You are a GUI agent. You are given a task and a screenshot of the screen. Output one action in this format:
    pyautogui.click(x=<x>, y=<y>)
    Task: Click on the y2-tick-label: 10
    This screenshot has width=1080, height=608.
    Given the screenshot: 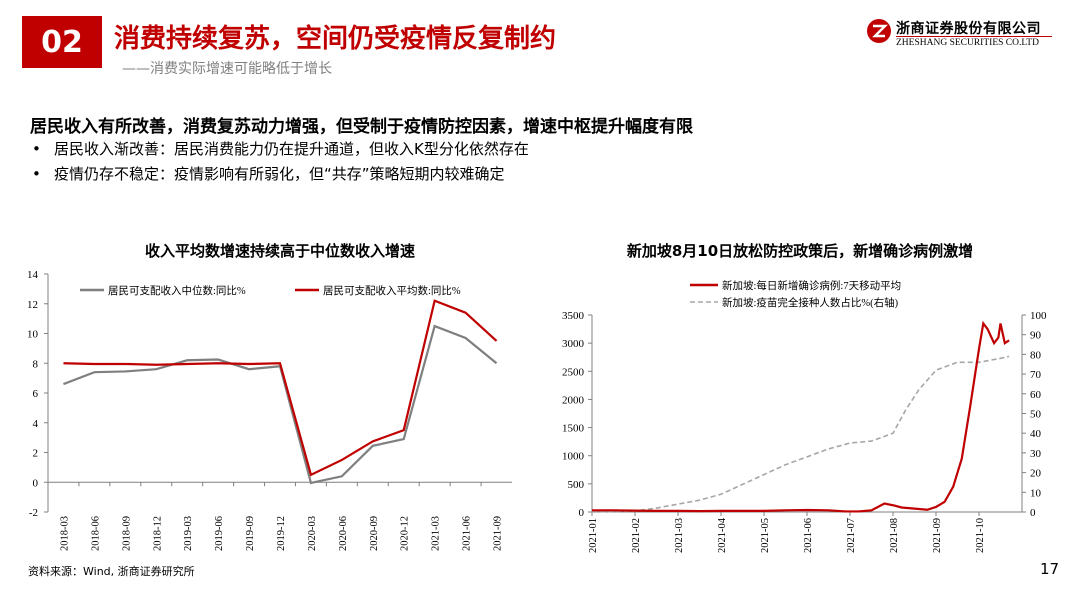 What is the action you would take?
    pyautogui.click(x=1036, y=493)
    